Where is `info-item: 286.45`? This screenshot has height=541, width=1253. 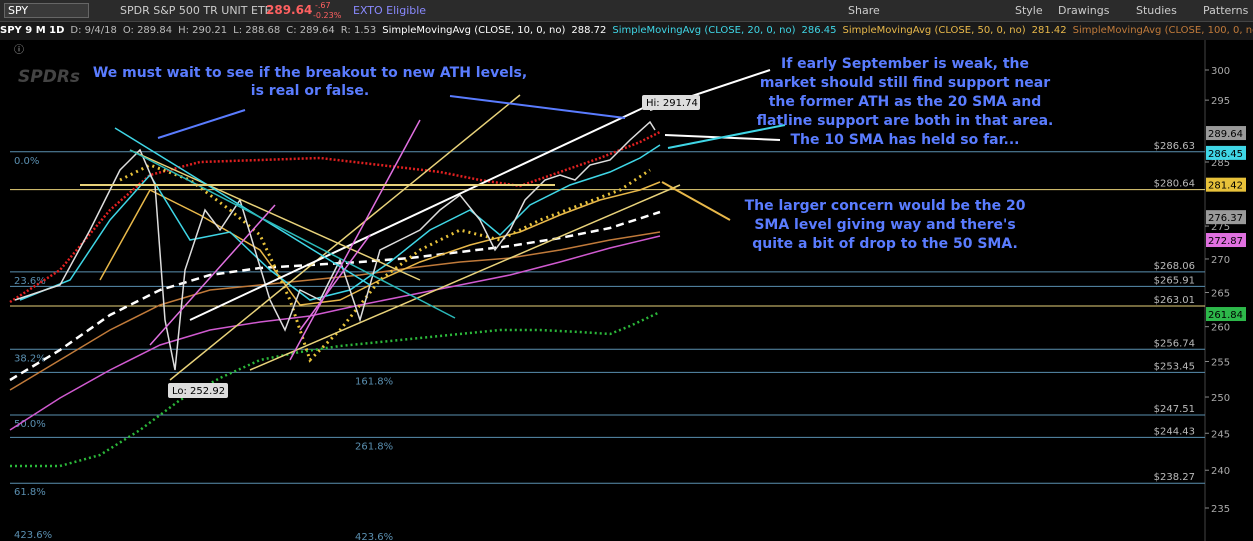 info-item: 286.45 is located at coordinates (819, 30).